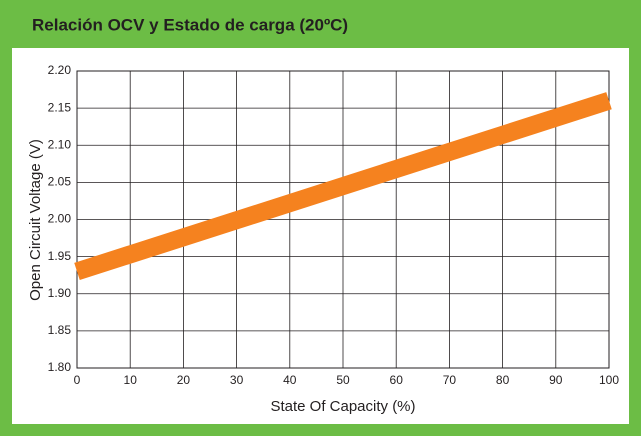 This screenshot has width=641, height=436. Describe the element at coordinates (184, 380) in the screenshot. I see `x-tick-label: 20` at that location.